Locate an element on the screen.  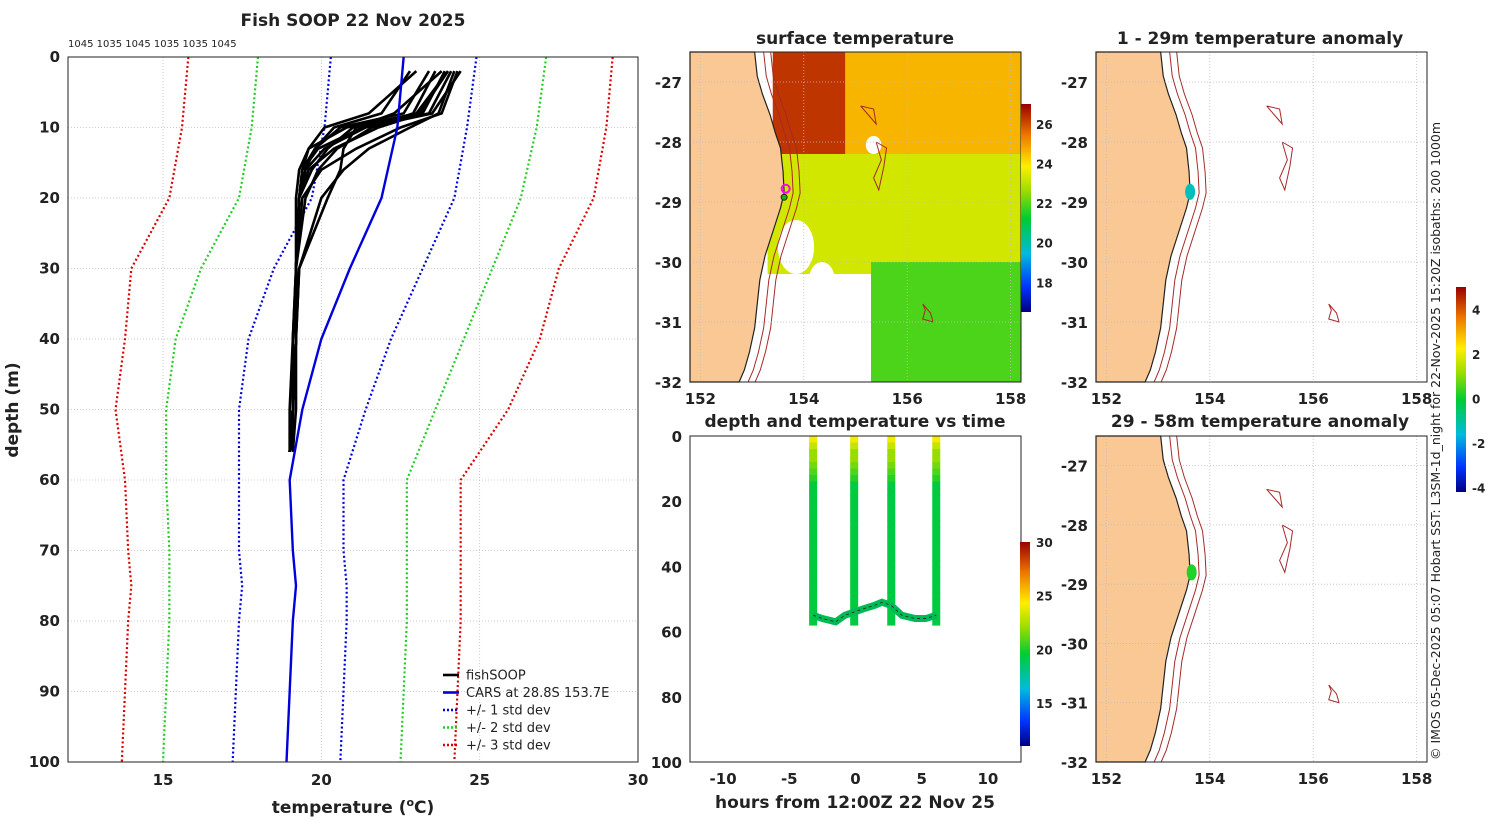
sst-xtick-label: 156 is located at coordinates (907, 399).